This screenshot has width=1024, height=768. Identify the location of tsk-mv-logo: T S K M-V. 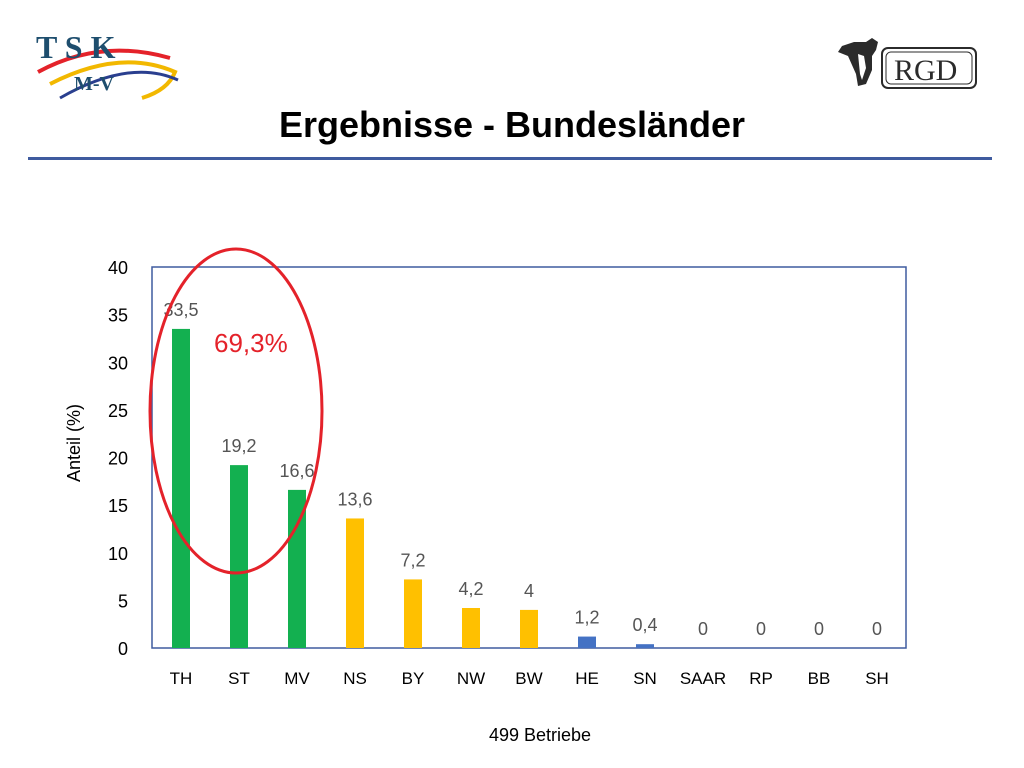
(107, 64).